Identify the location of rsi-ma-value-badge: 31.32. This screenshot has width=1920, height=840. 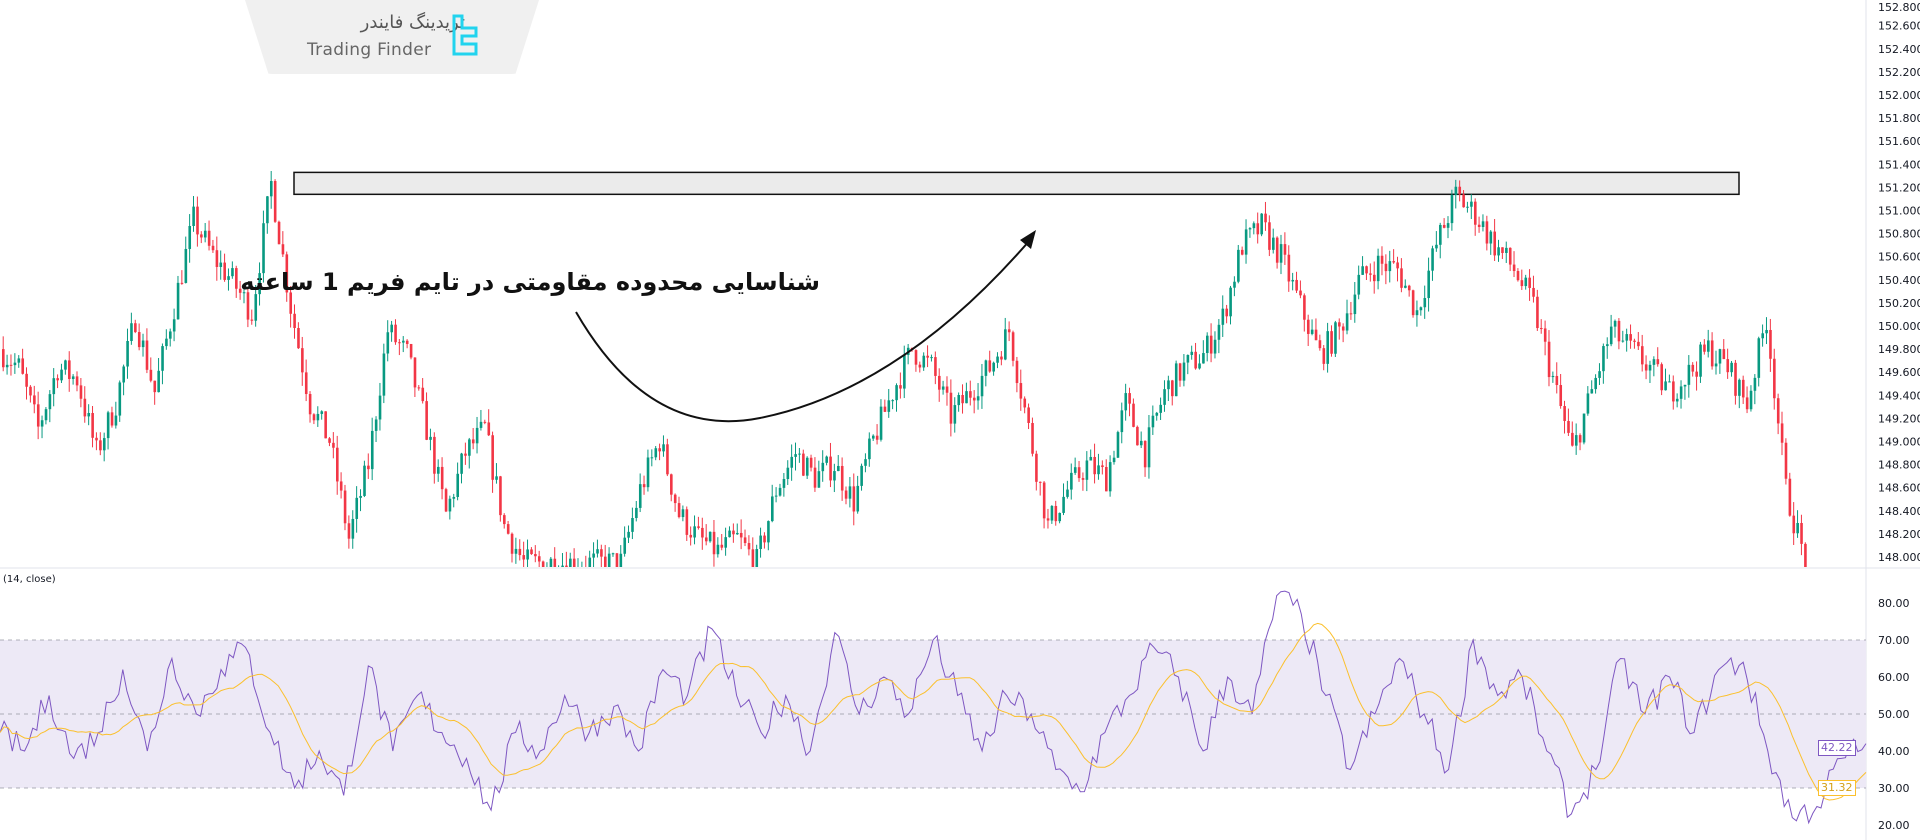
(1837, 788).